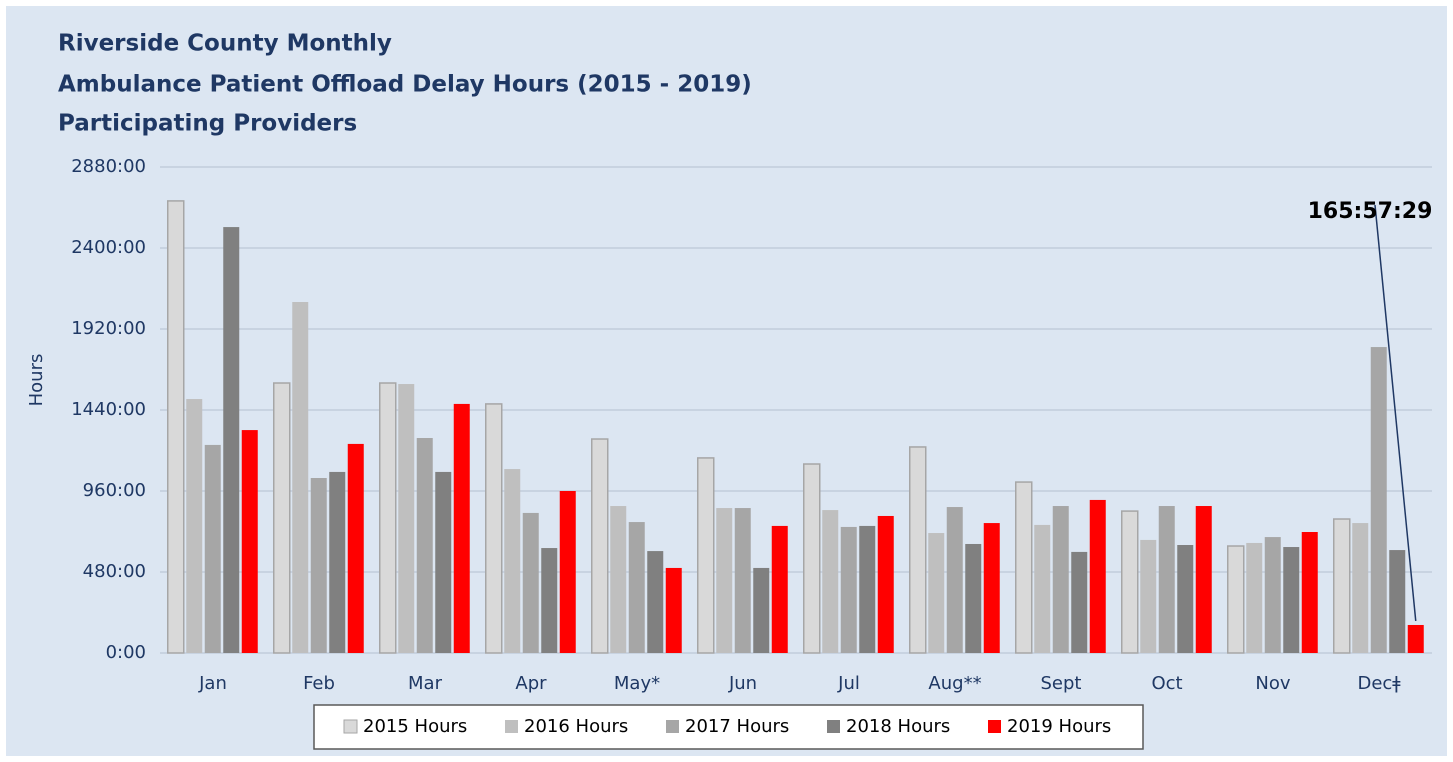  Describe the element at coordinates (954, 683) in the screenshot. I see `x-tick-label: Aug**` at that location.